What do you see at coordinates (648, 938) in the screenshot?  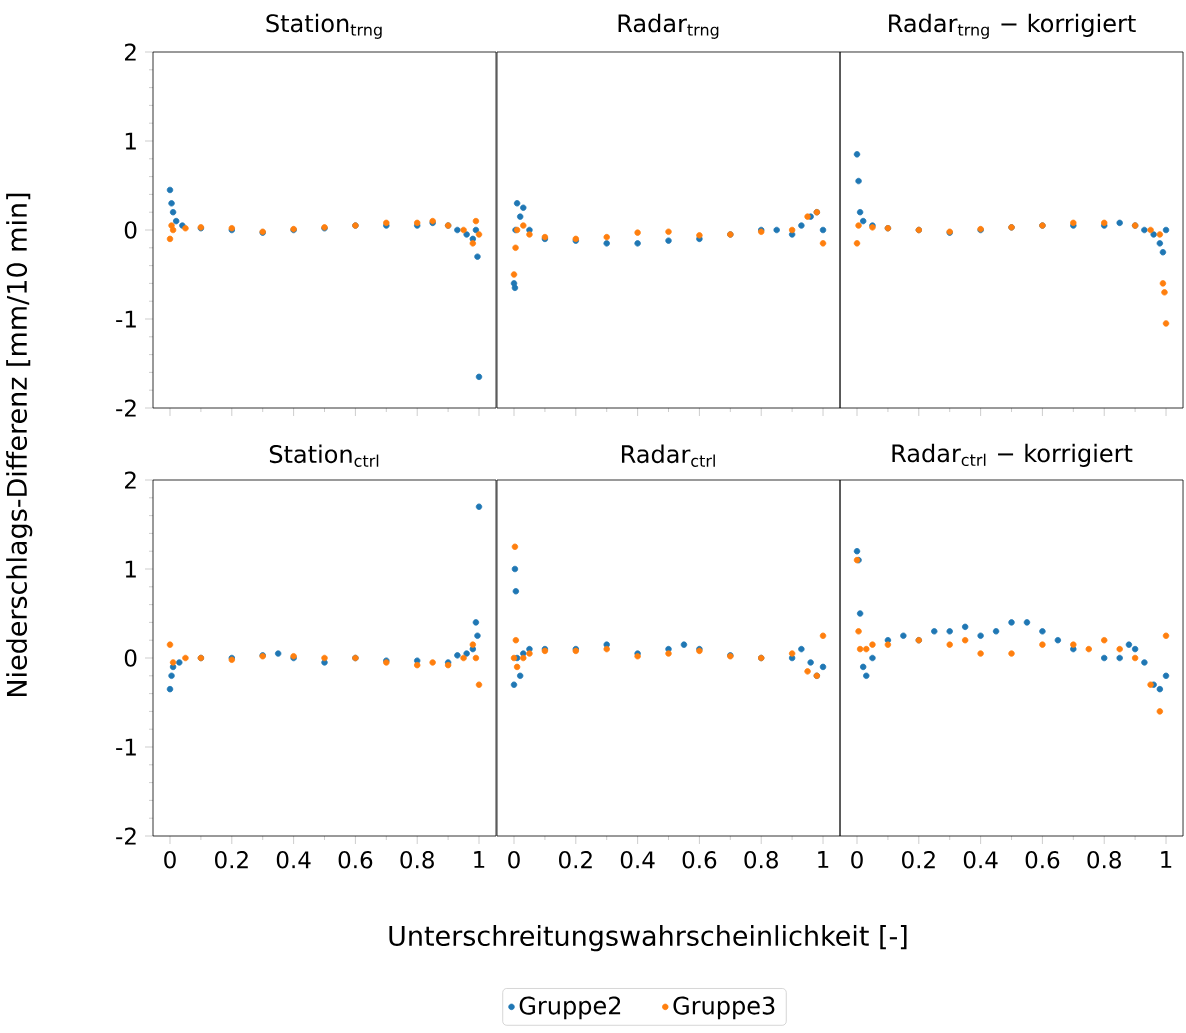 I see `x-axis-title: Unterschreitungswahrscheinlichkeit [-]` at bounding box center [648, 938].